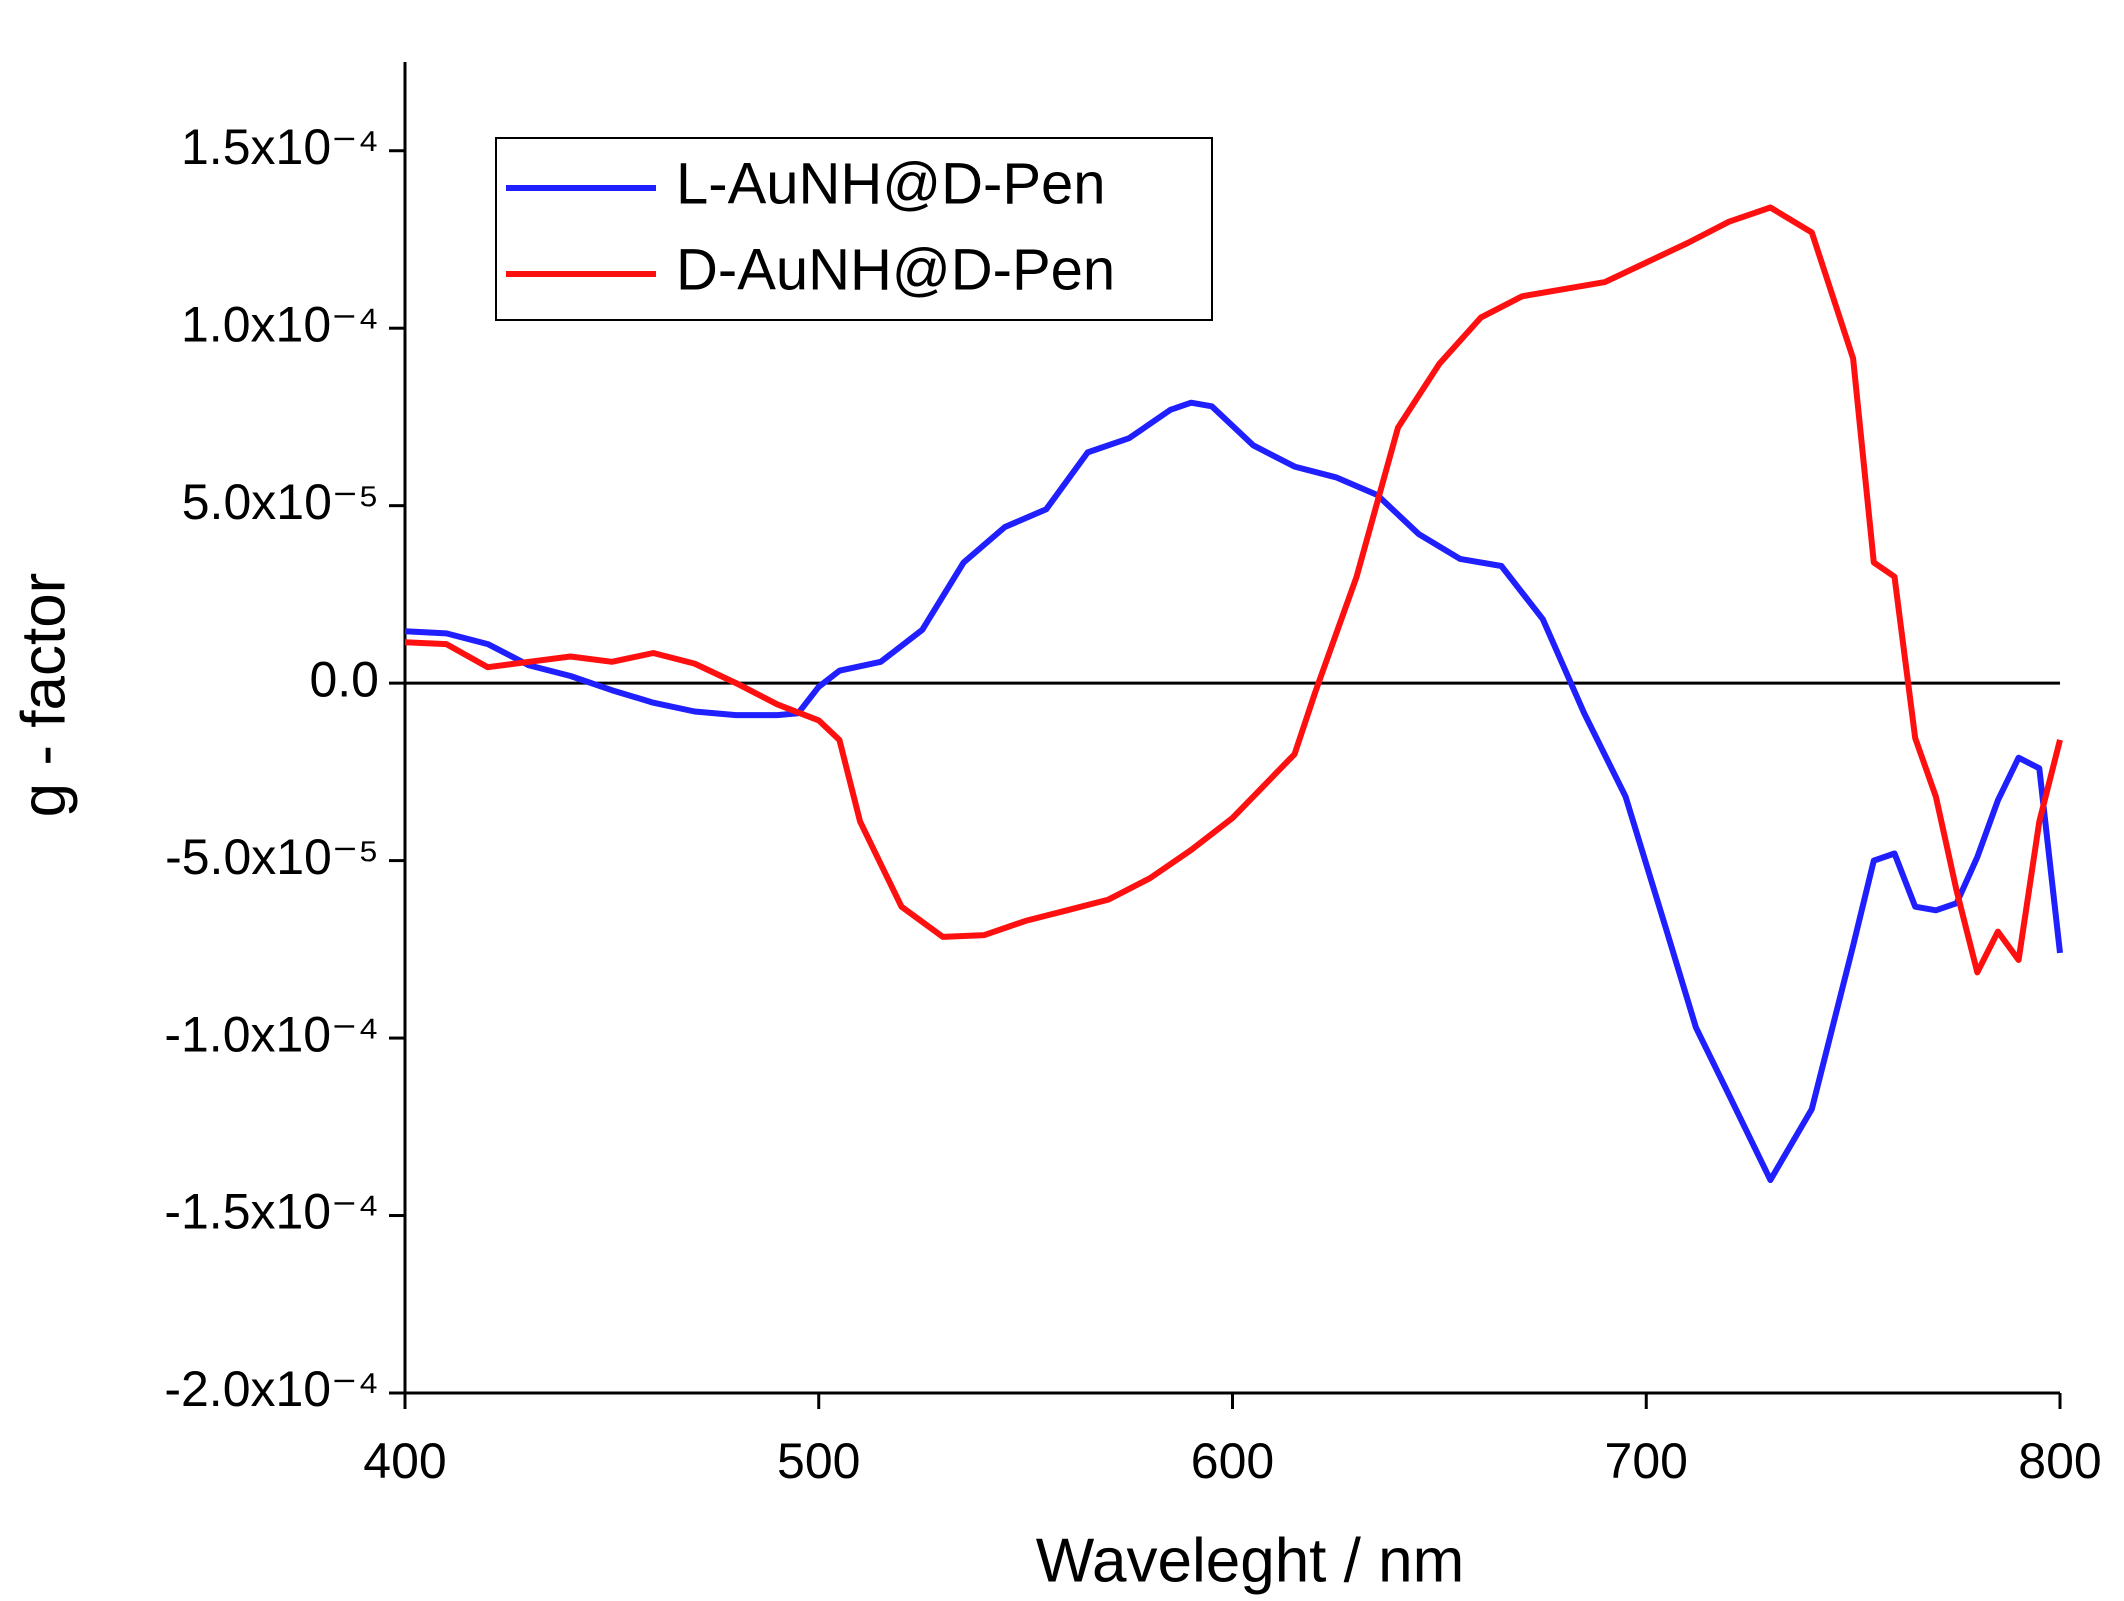 This screenshot has width=2124, height=1601. What do you see at coordinates (280, 502) in the screenshot?
I see `y-tick-label: 5.0x10⁻⁵` at bounding box center [280, 502].